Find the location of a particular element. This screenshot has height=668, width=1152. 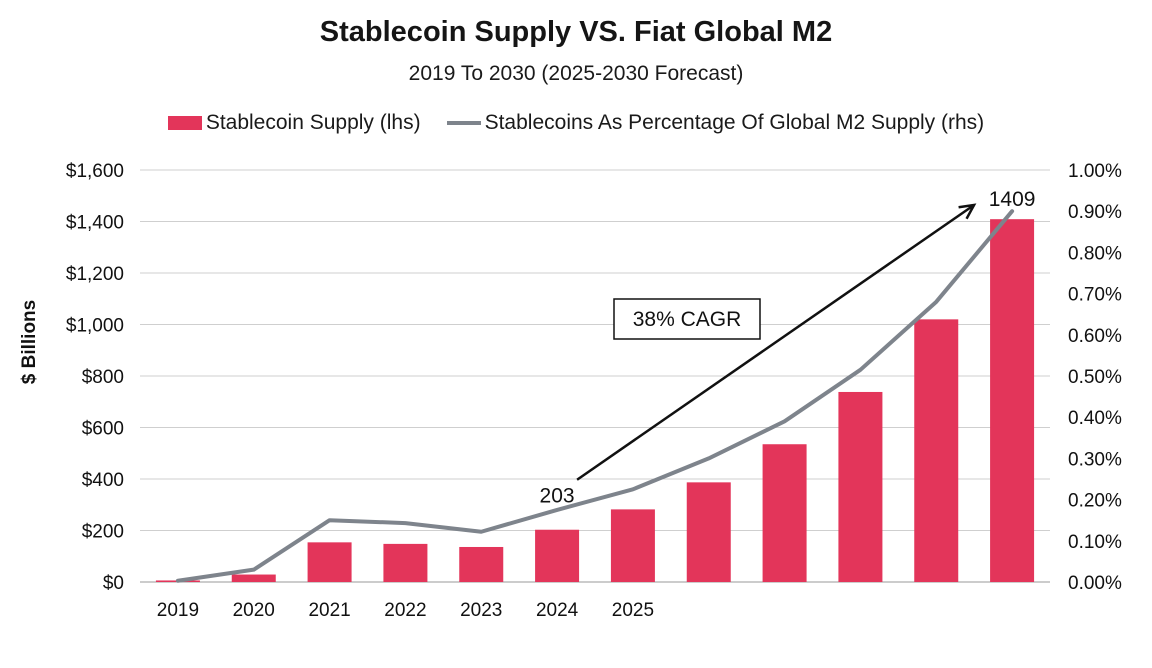

chart-title: Stablecoin Supply VS. Fiat Global M2 is located at coordinates (576, 32).